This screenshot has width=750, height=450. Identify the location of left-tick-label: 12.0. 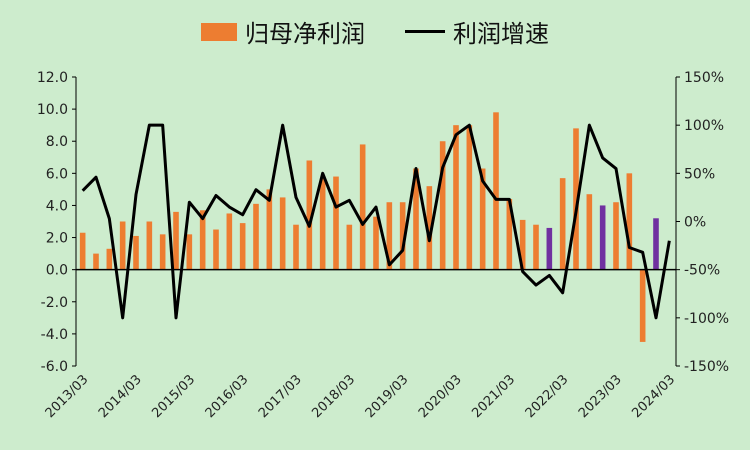
(52, 78).